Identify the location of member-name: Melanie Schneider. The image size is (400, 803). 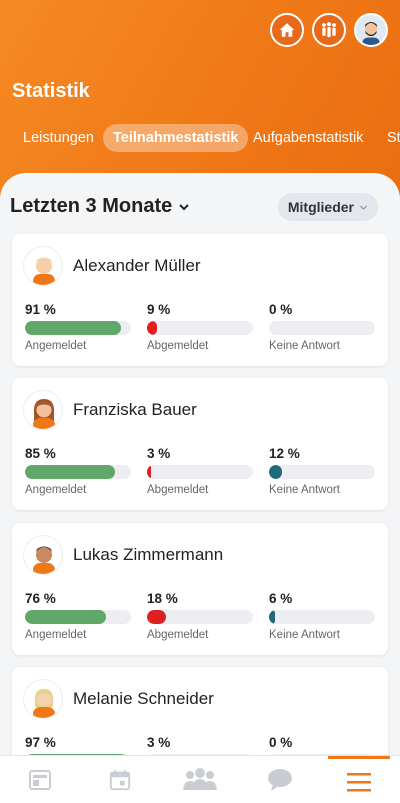
(143, 698).